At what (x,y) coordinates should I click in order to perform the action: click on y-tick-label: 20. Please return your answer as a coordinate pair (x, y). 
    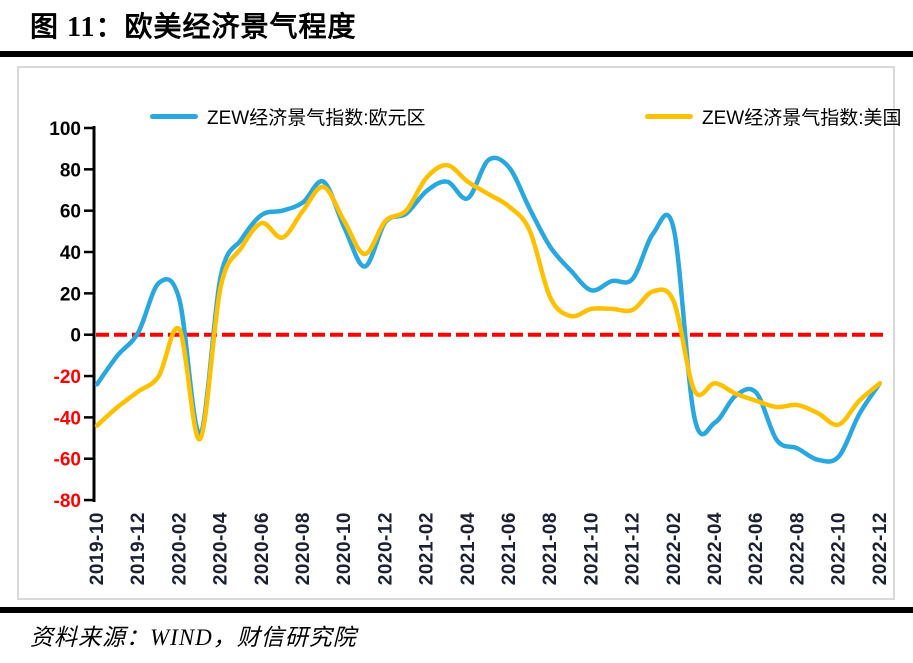
    Looking at the image, I should click on (70, 294).